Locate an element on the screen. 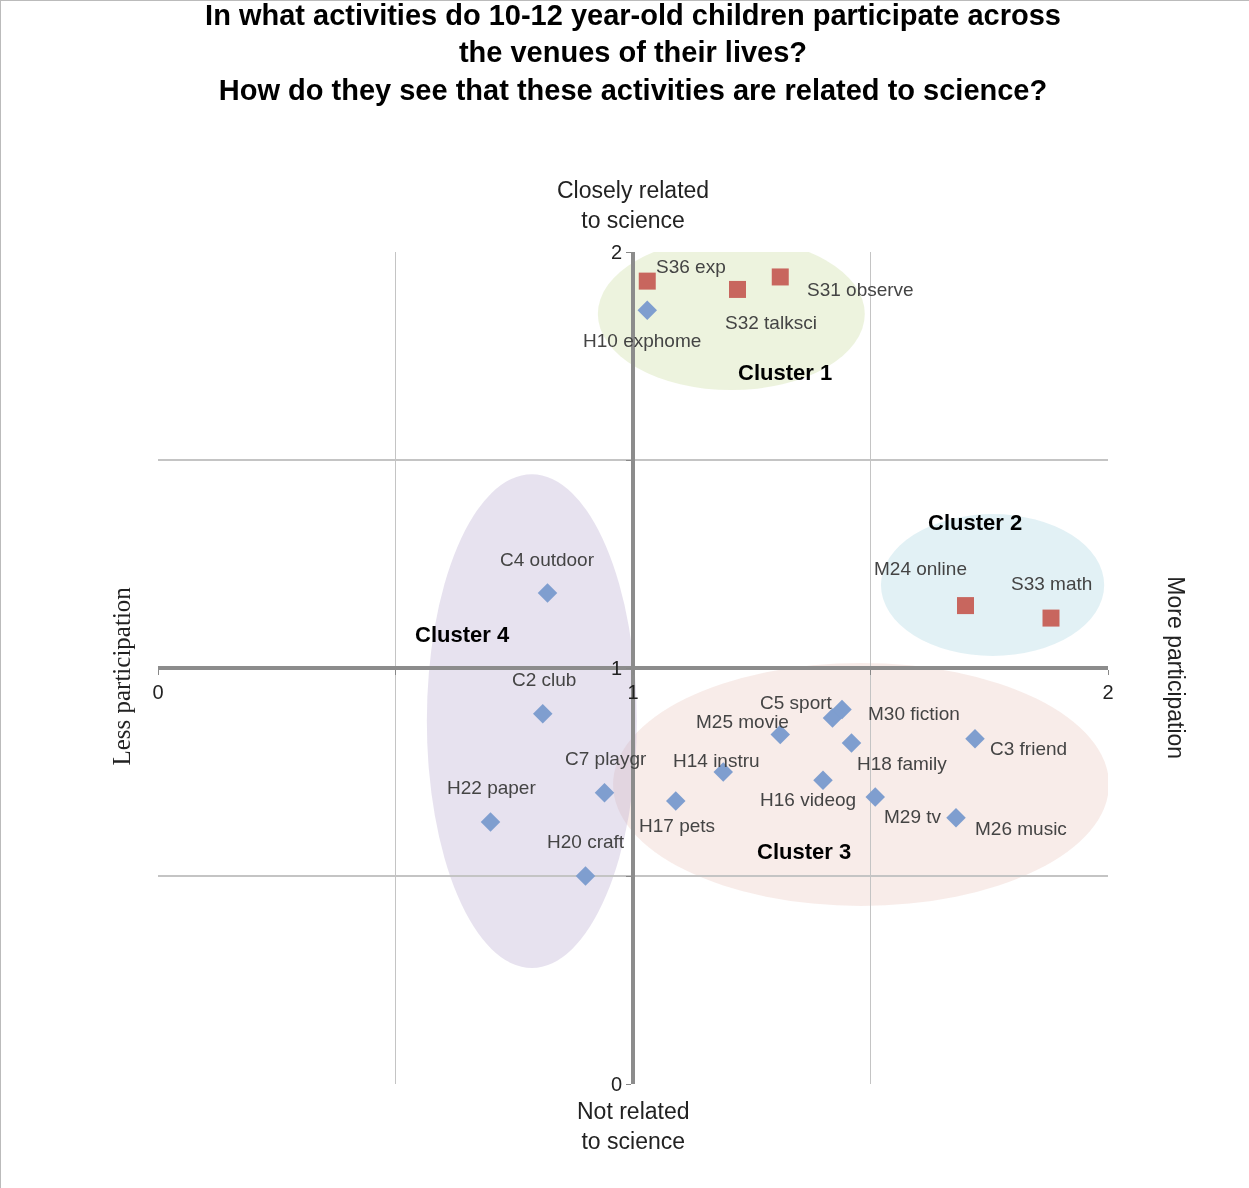 The width and height of the screenshot is (1249, 1188). annotation: H14 instru is located at coordinates (716, 760).